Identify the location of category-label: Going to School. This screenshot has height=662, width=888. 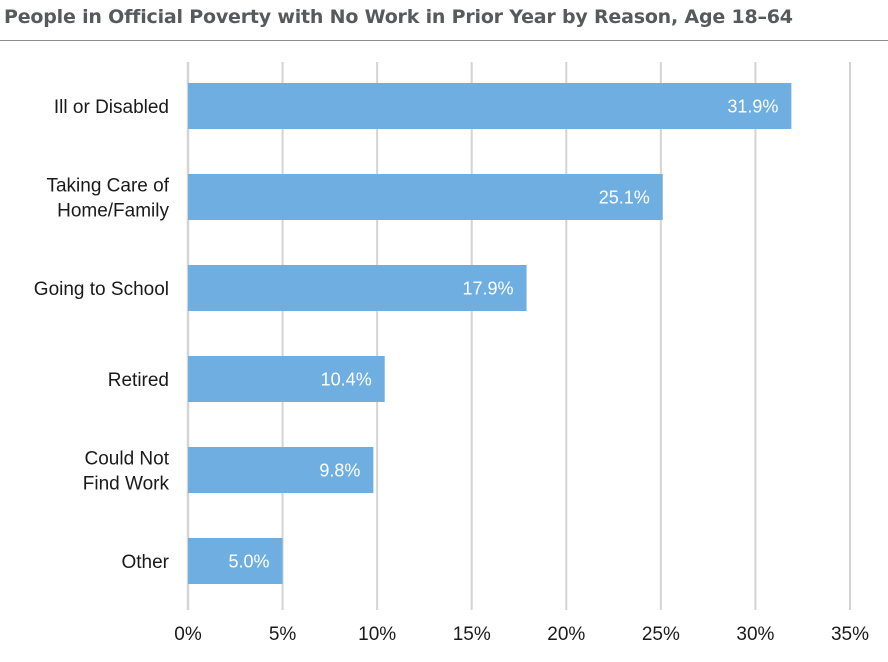
(101, 289).